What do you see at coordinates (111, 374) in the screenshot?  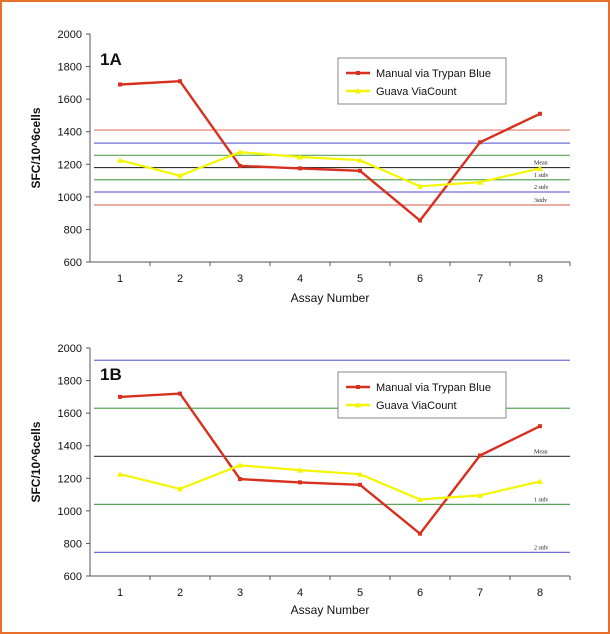 I see `panel-label: 1B` at bounding box center [111, 374].